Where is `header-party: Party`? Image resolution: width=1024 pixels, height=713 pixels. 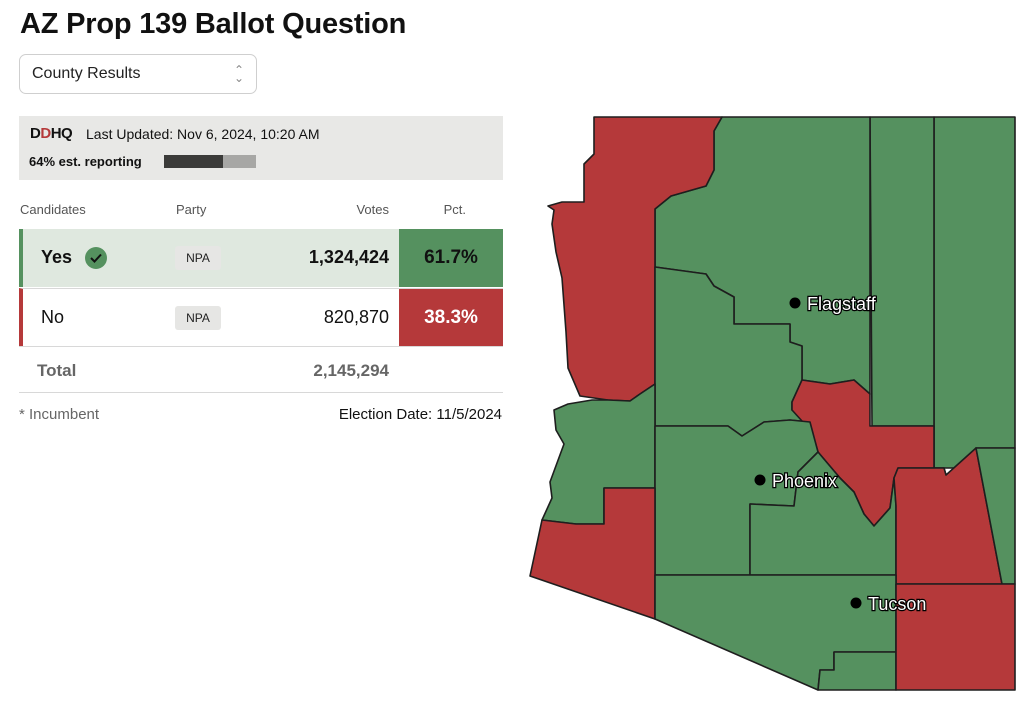
header-party: Party is located at coordinates (191, 209).